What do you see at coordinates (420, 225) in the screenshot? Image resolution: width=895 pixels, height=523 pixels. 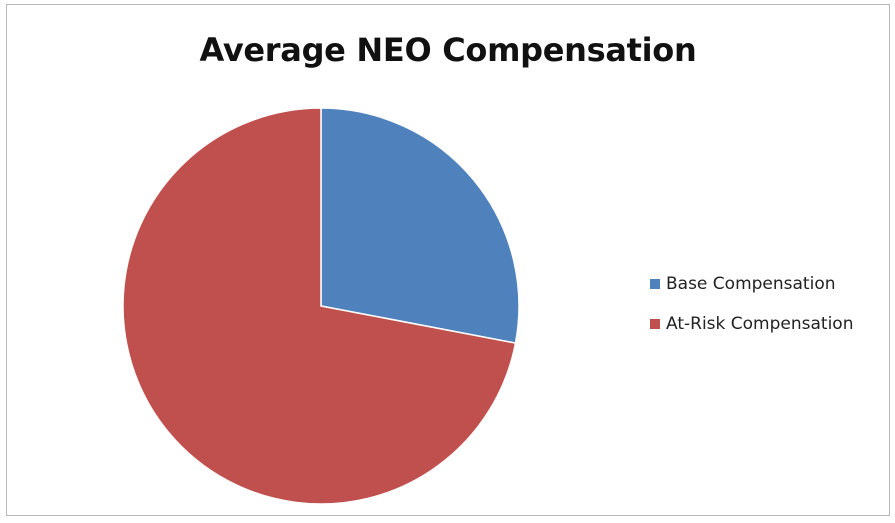 I see `pie-slice-base` at bounding box center [420, 225].